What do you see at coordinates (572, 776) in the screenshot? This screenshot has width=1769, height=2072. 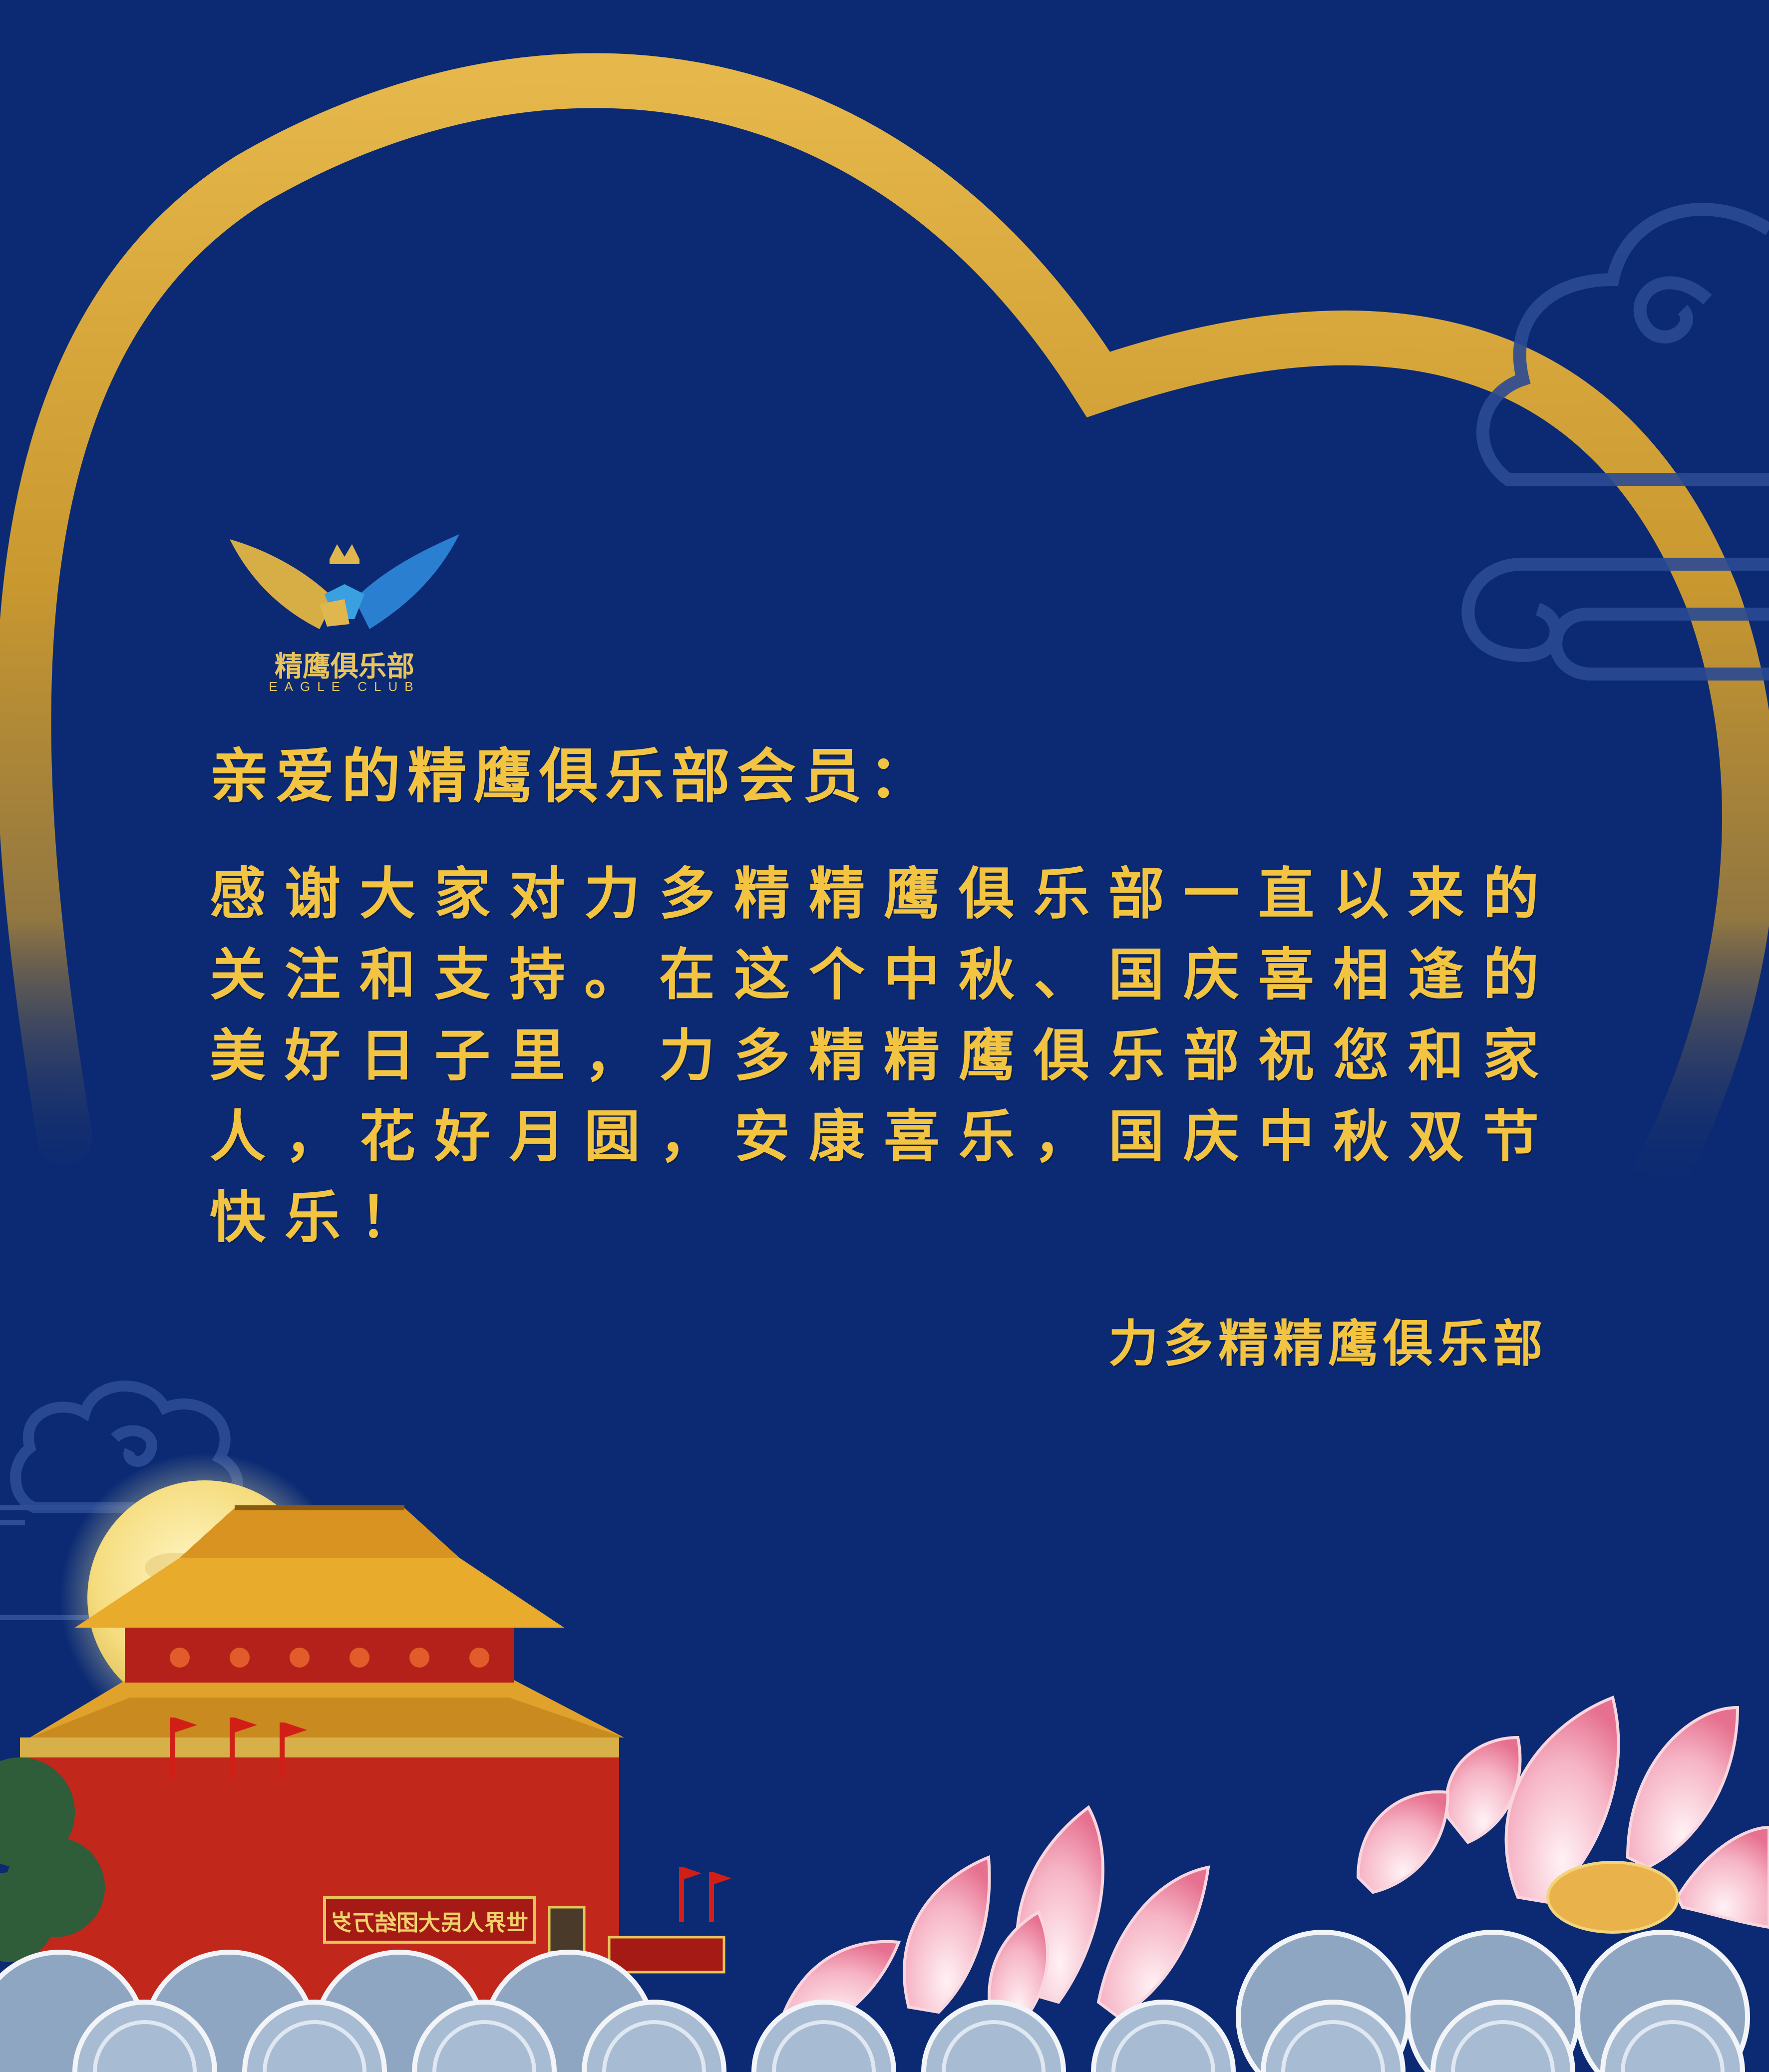 I see `greeting-heading: 亲爱的精鹰俱乐部会员：` at bounding box center [572, 776].